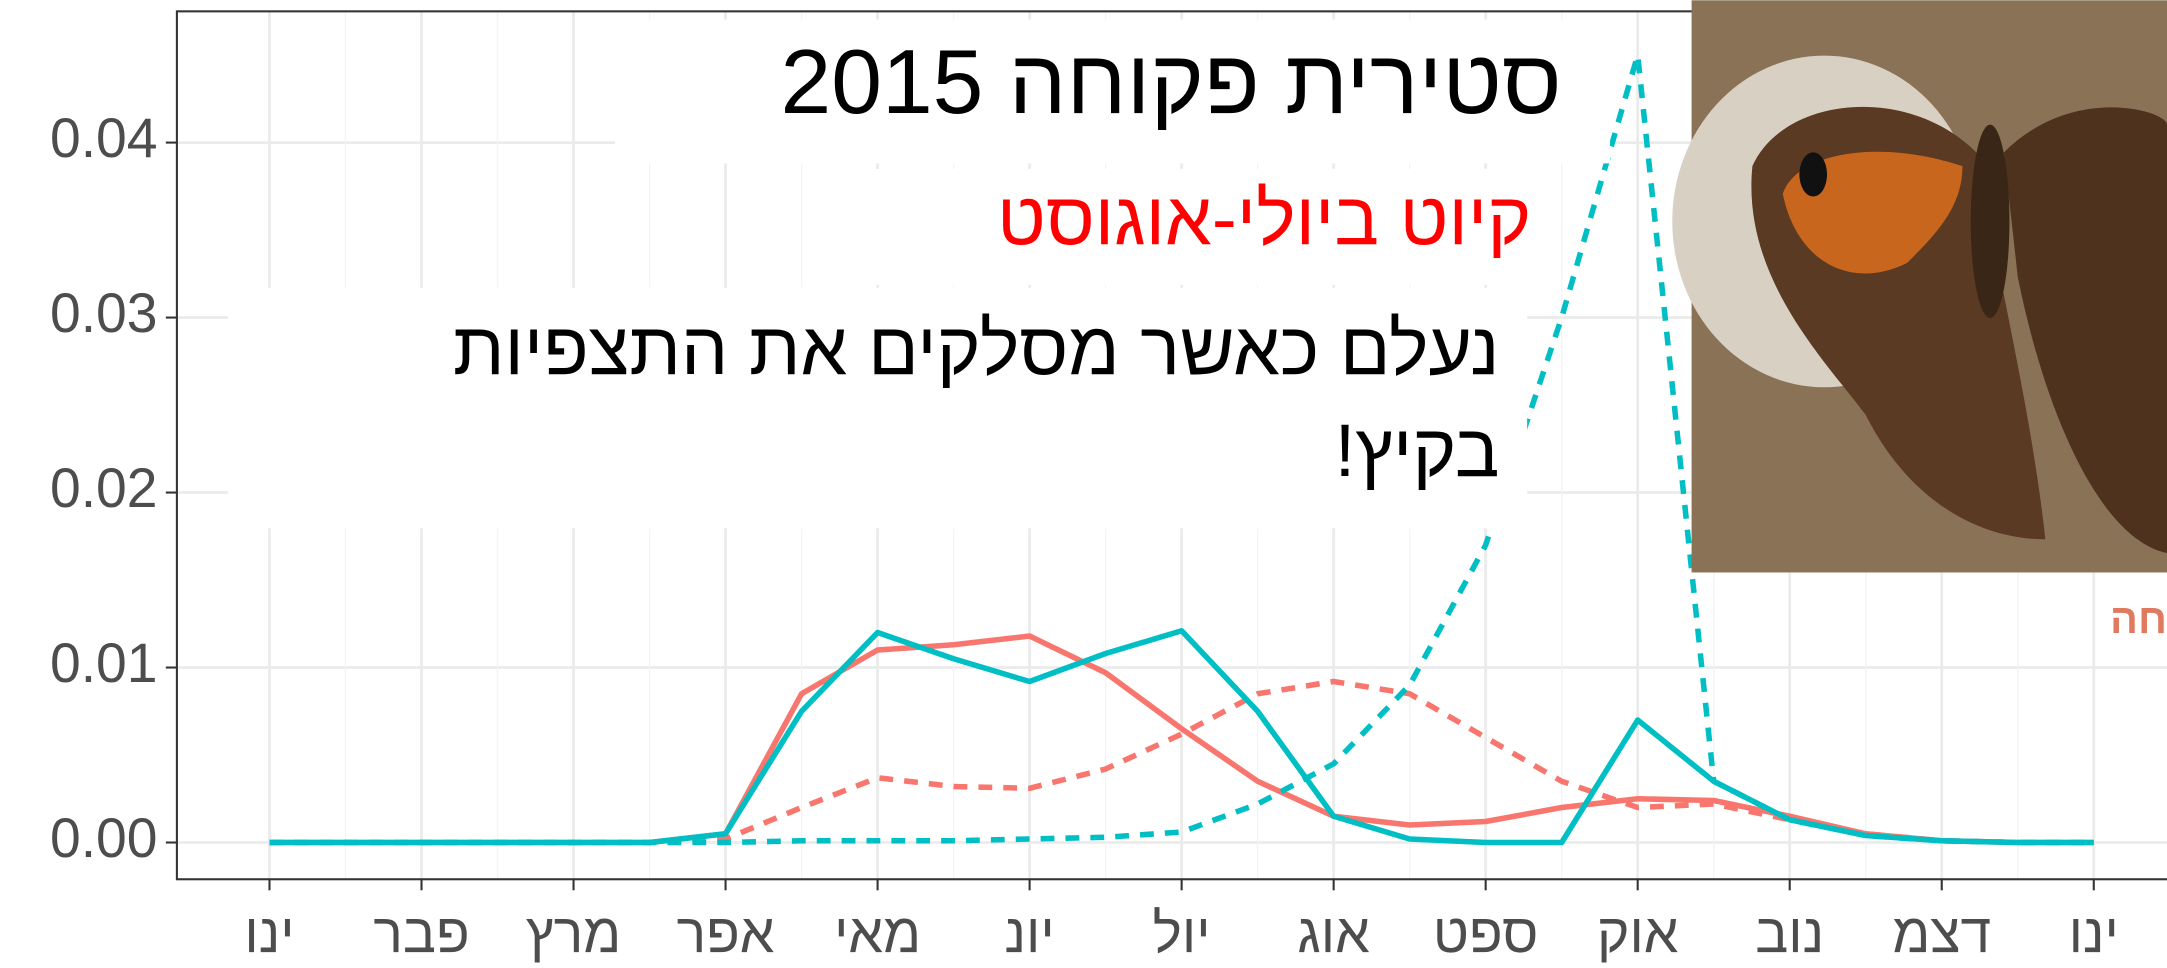  What do you see at coordinates (1919, 286) in the screenshot?
I see `butterfly-photo` at bounding box center [1919, 286].